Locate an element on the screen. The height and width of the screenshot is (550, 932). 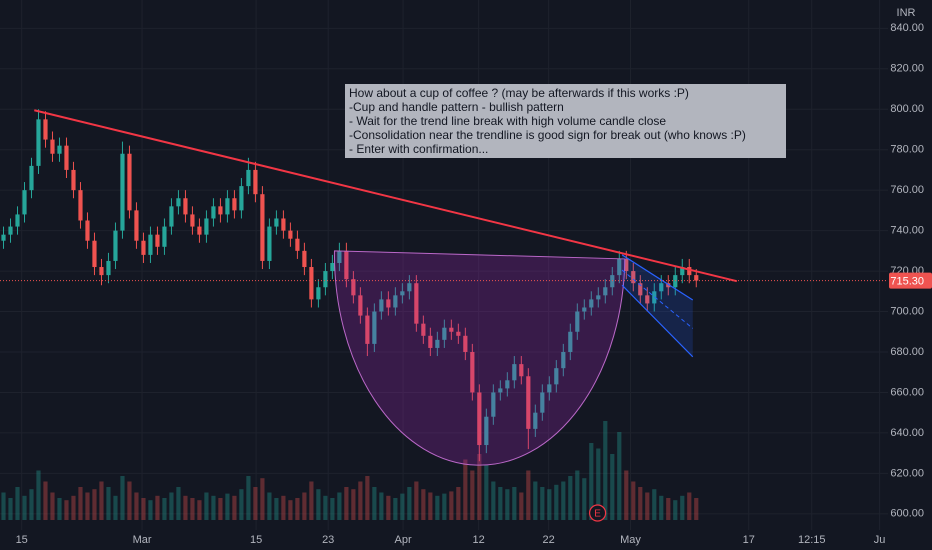
last-price-badge is located at coordinates (910, 280).